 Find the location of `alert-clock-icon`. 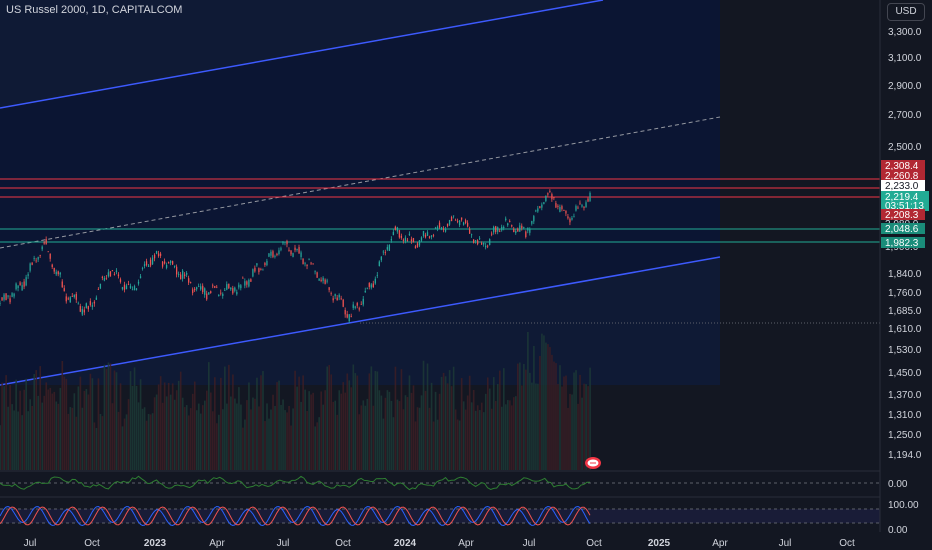

alert-clock-icon is located at coordinates (593, 463).